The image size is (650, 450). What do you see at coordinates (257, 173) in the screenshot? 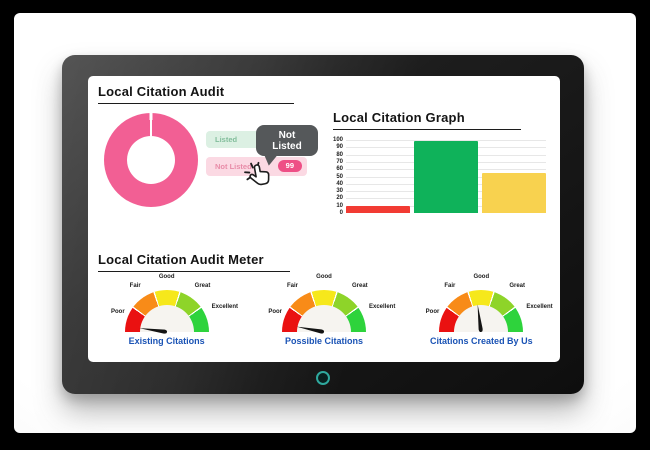
I see `hand-cursor-icon` at bounding box center [257, 173].